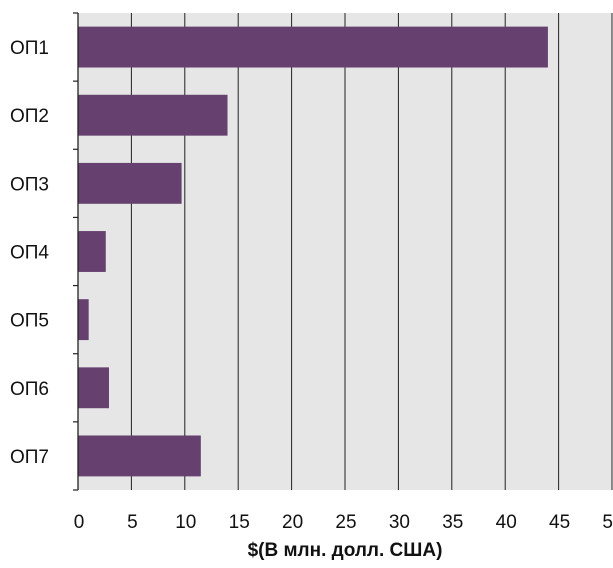  I want to click on y-tick-label: ОП1, so click(29, 48).